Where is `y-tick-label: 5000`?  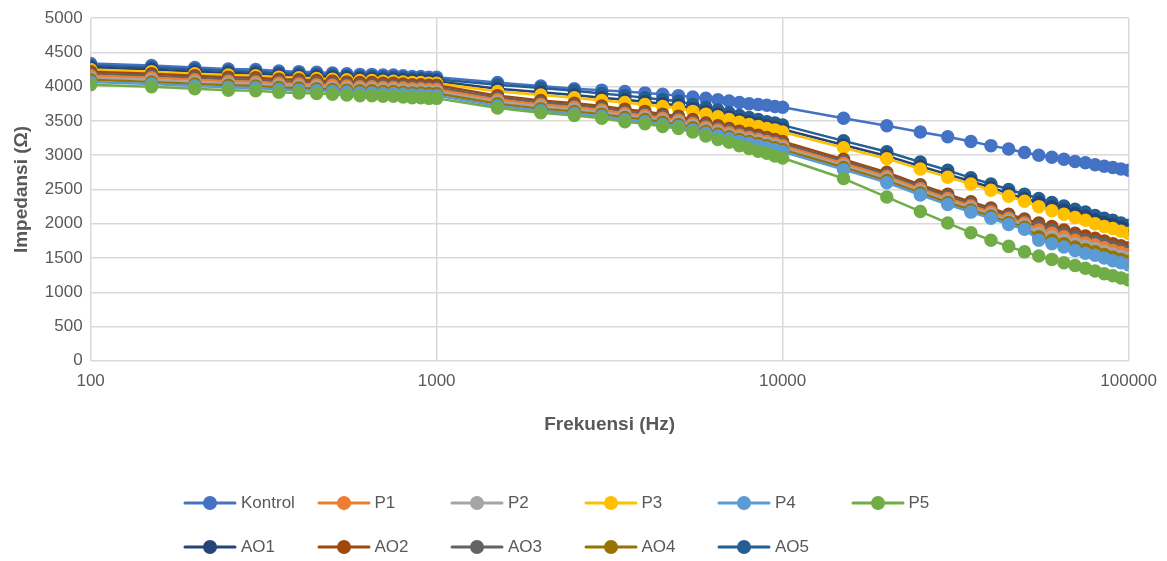
y-tick-label: 5000 is located at coordinates (63, 17).